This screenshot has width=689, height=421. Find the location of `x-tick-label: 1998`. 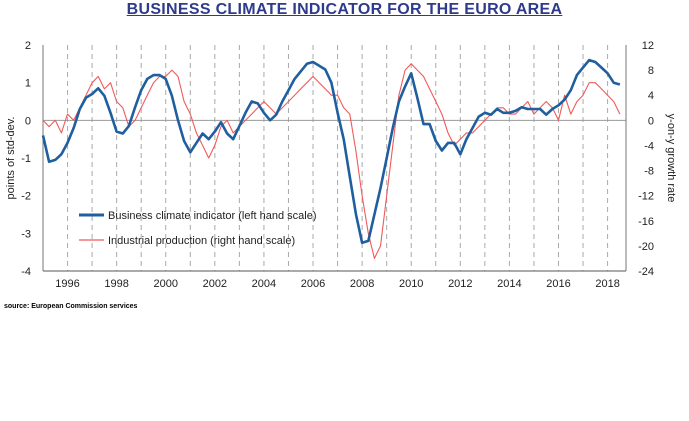

x-tick-label: 1998 is located at coordinates (116, 284).